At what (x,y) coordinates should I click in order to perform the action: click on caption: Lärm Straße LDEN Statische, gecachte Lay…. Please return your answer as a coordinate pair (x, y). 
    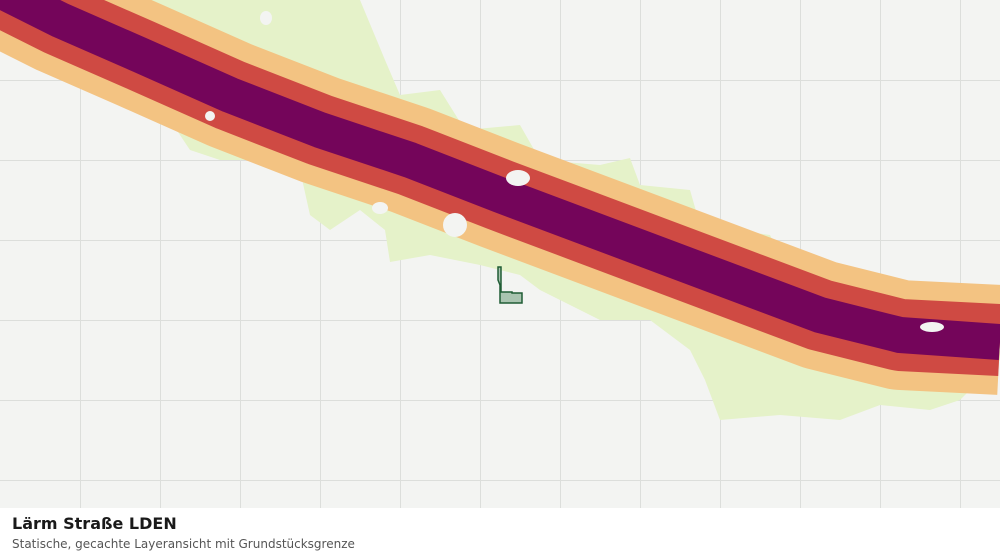
    Looking at the image, I should click on (500, 534).